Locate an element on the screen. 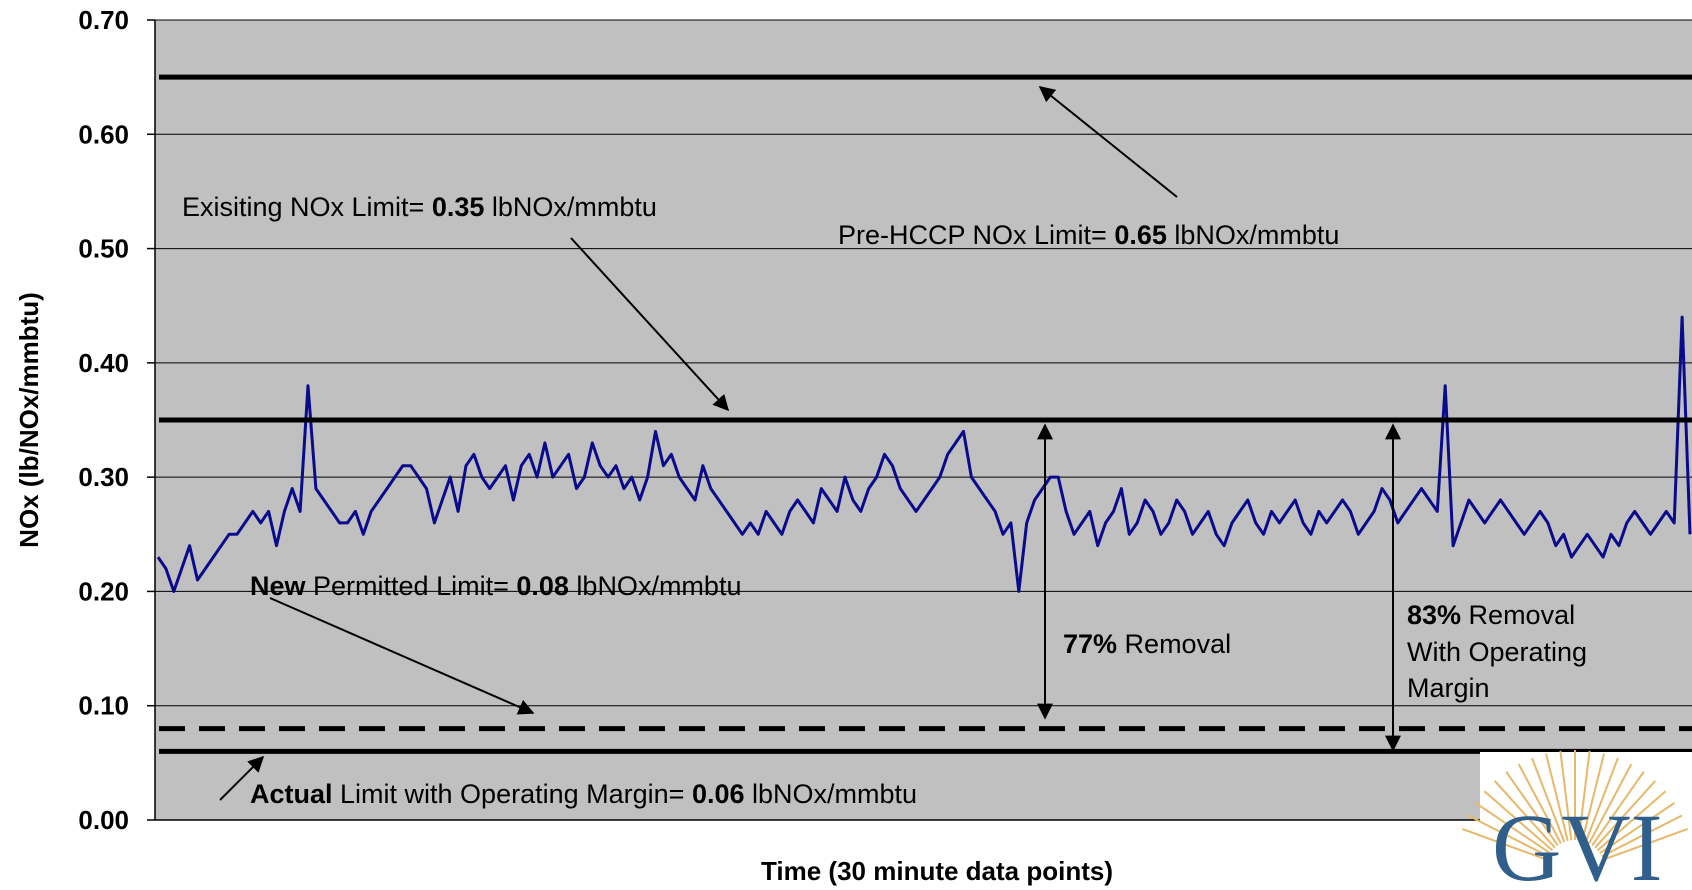  y-tick-label: 0.20 is located at coordinates (103, 591).